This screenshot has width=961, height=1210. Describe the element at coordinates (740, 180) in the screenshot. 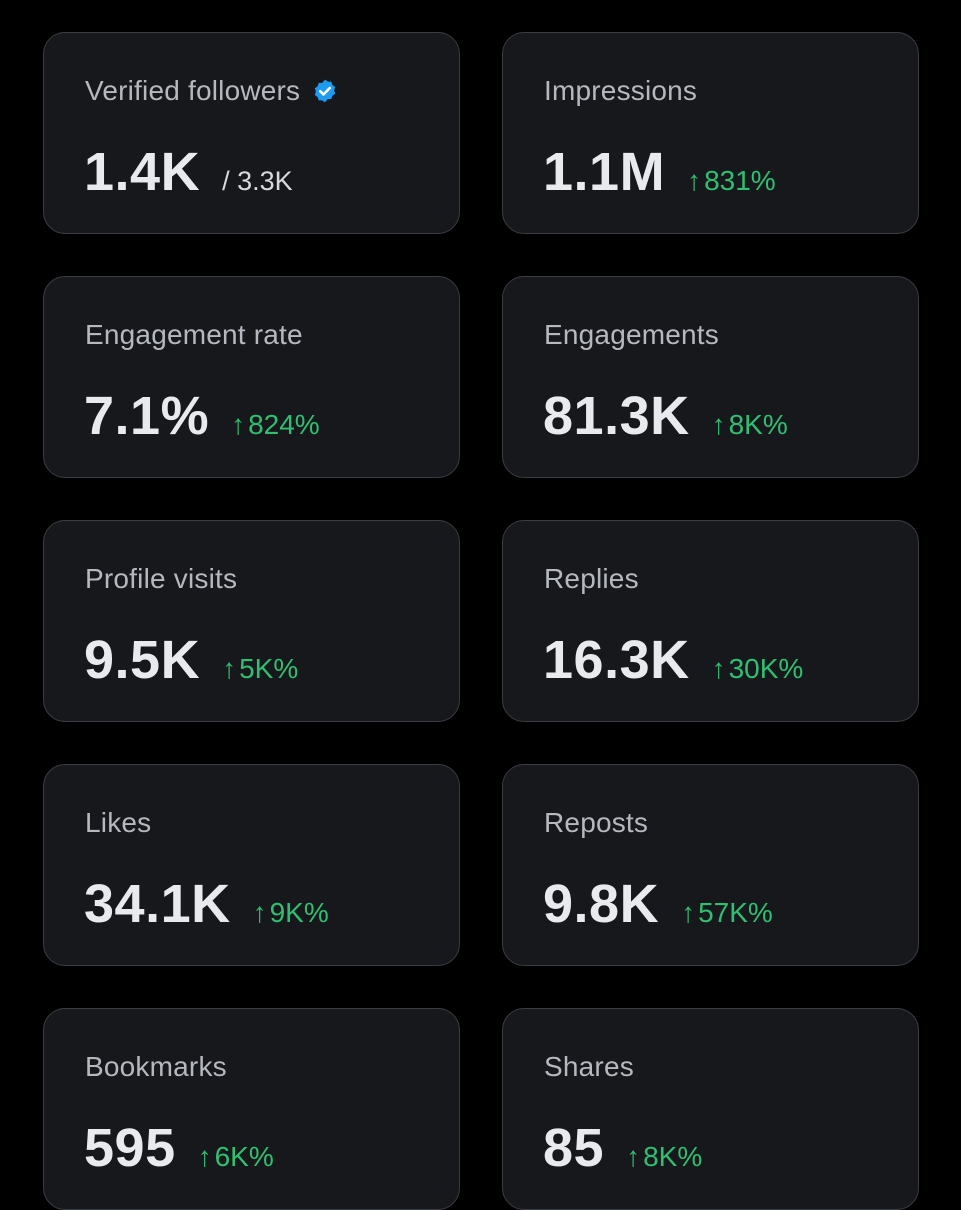

I see `metric-change-value: 831%` at that location.